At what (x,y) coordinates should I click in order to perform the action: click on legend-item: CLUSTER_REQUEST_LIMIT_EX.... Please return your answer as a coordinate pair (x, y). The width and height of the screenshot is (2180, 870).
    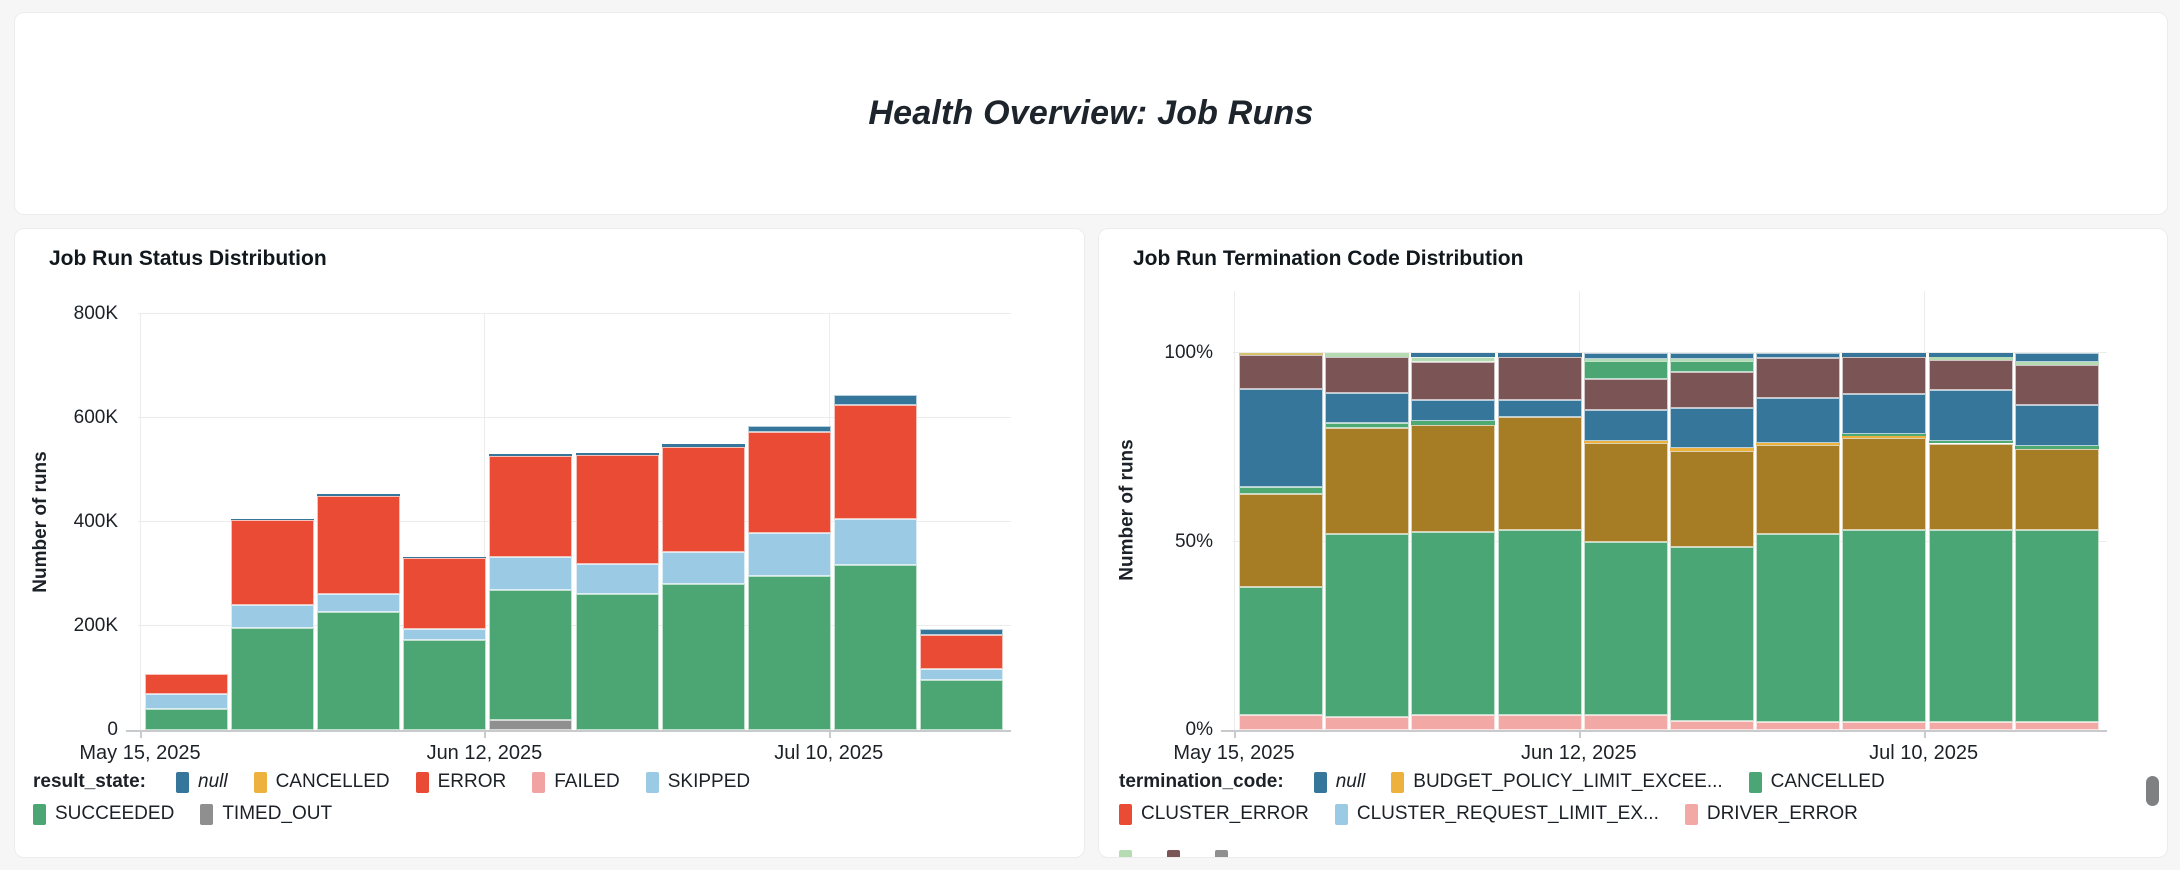
    Looking at the image, I should click on (1496, 814).